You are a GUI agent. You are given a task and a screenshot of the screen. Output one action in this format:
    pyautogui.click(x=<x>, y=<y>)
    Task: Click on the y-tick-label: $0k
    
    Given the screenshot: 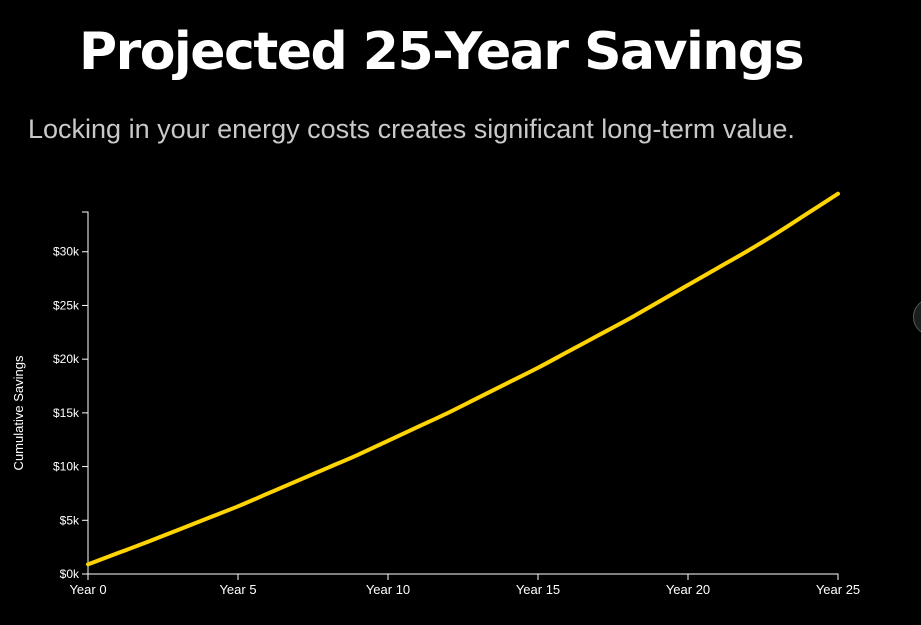 What is the action you would take?
    pyautogui.click(x=70, y=574)
    